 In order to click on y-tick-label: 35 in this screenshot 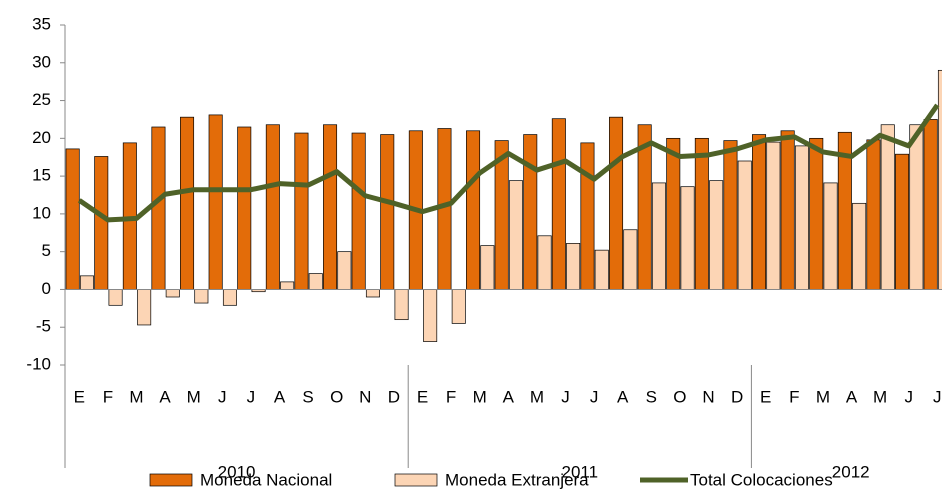, I will do `click(41, 23)`.